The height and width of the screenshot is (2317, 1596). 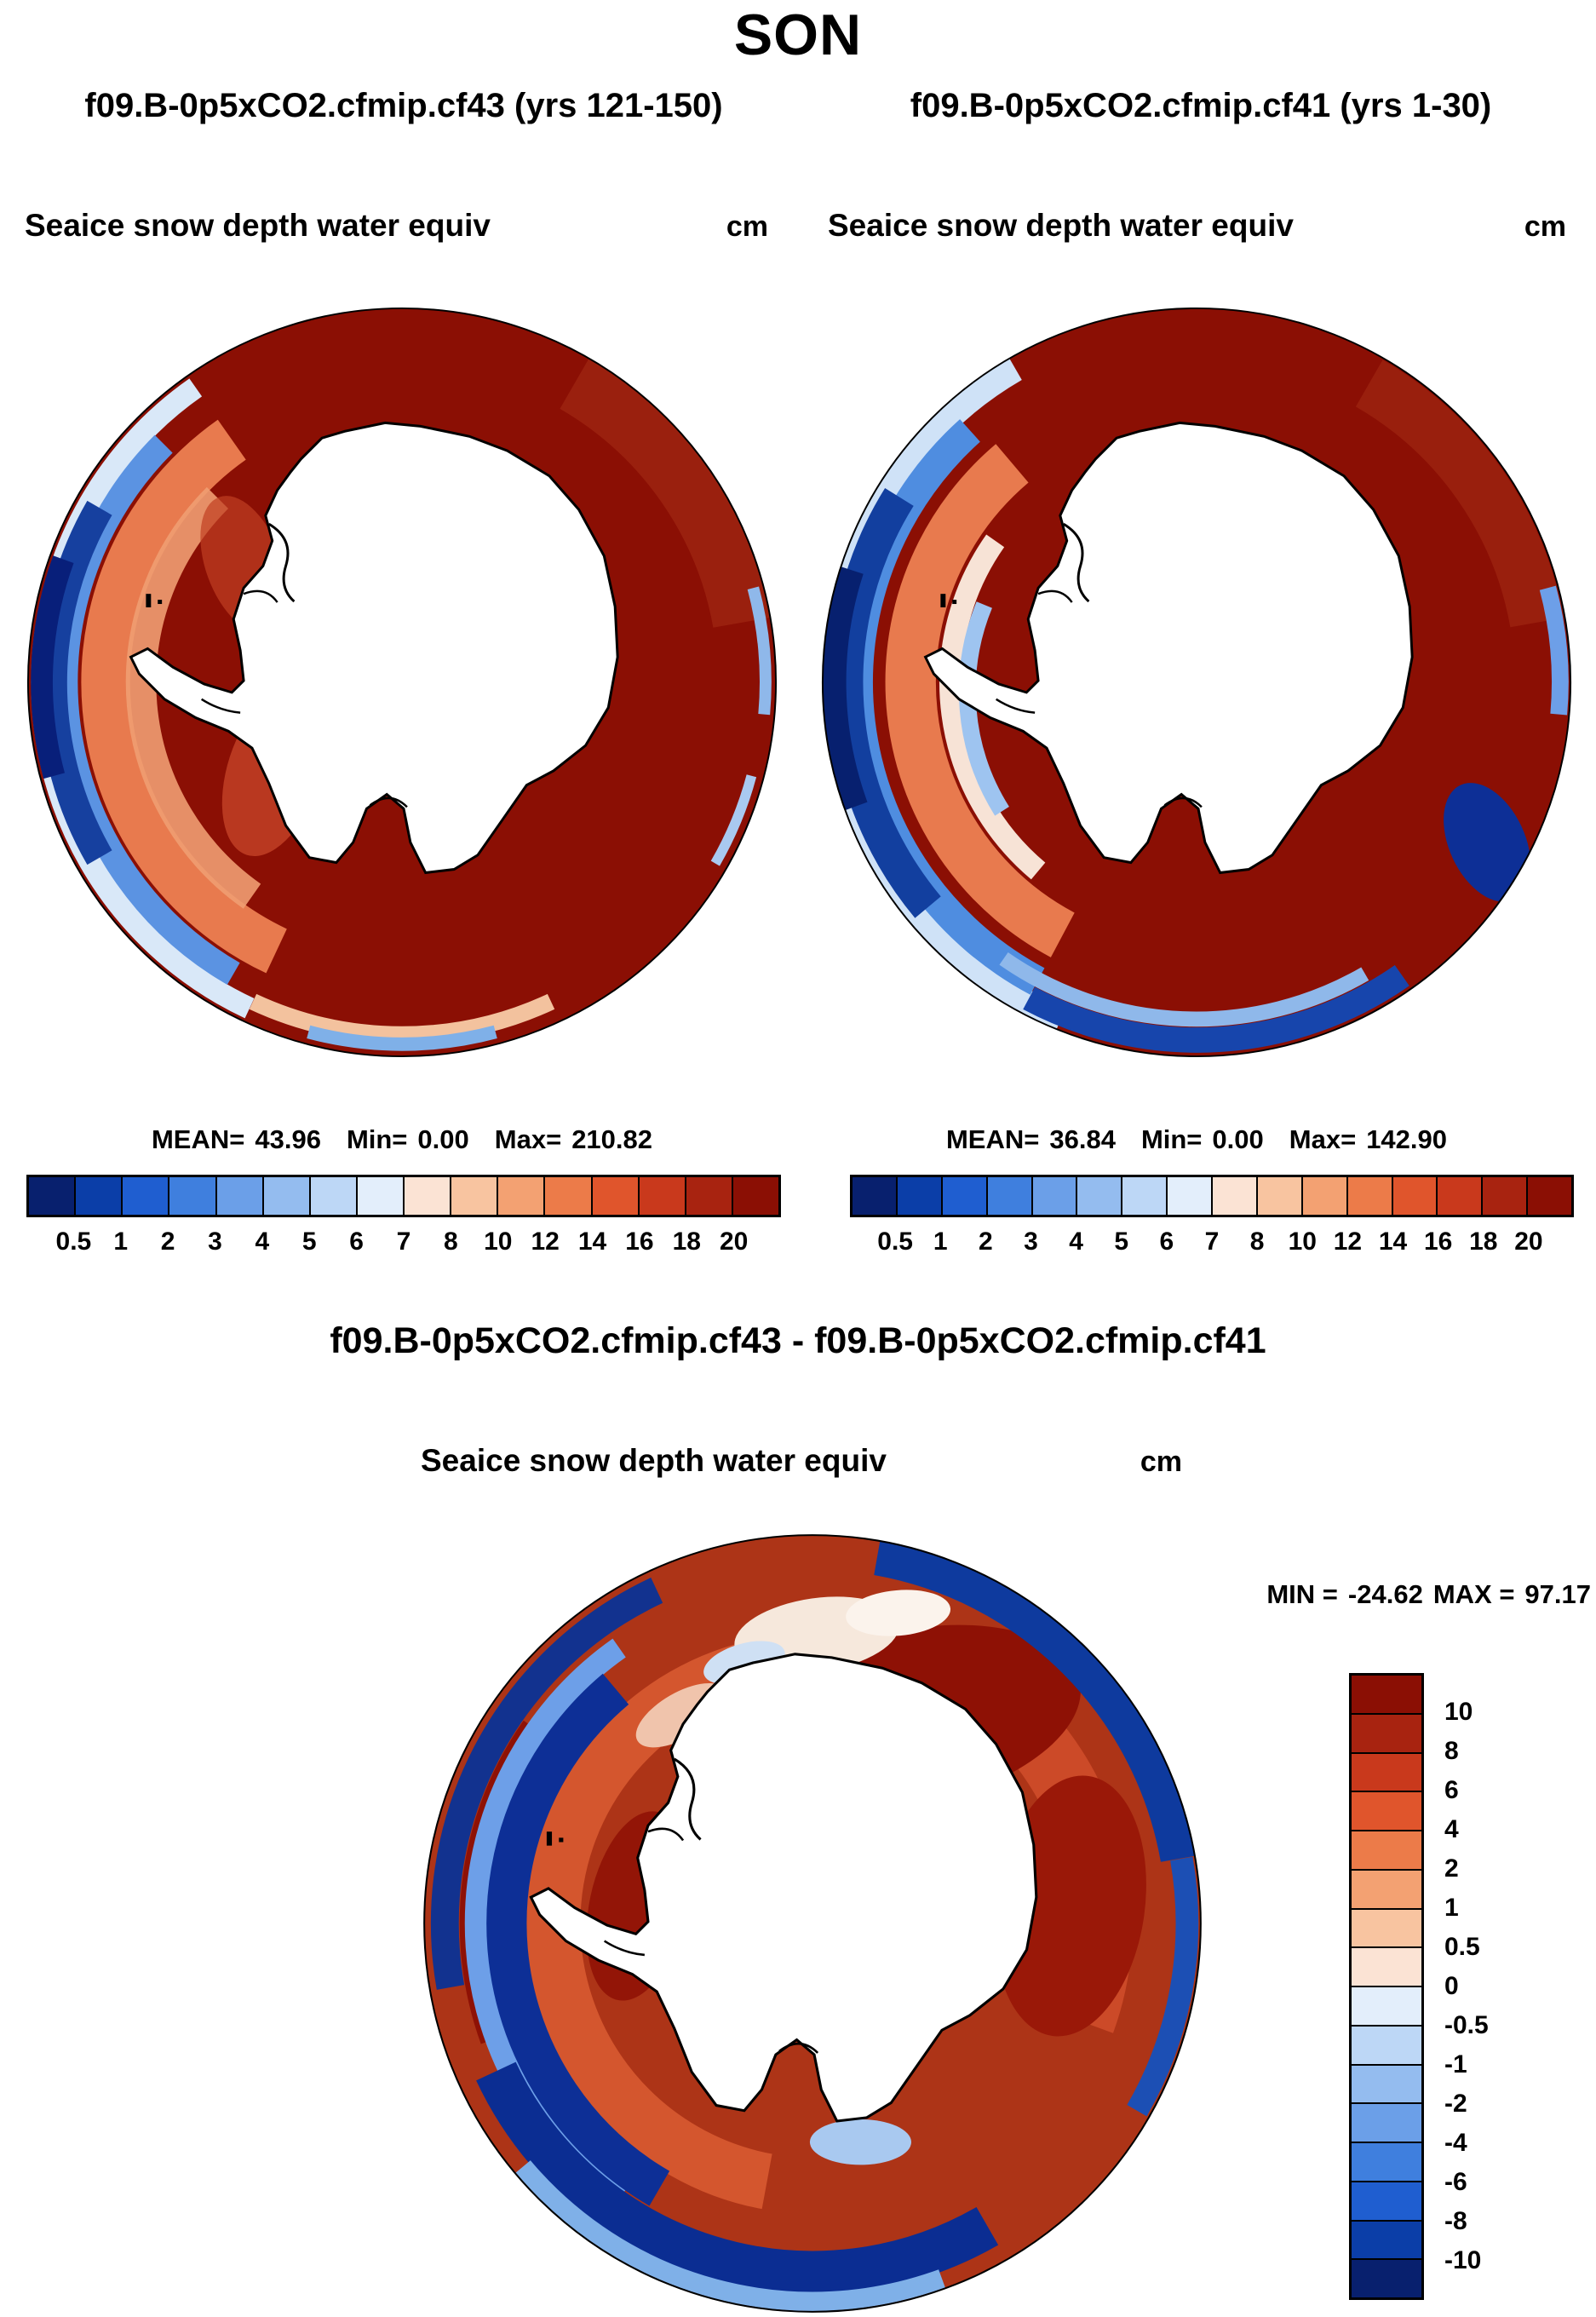 I want to click on field-row-cf43: Seaice snow depth water equiv cm, so click(x=396, y=226).